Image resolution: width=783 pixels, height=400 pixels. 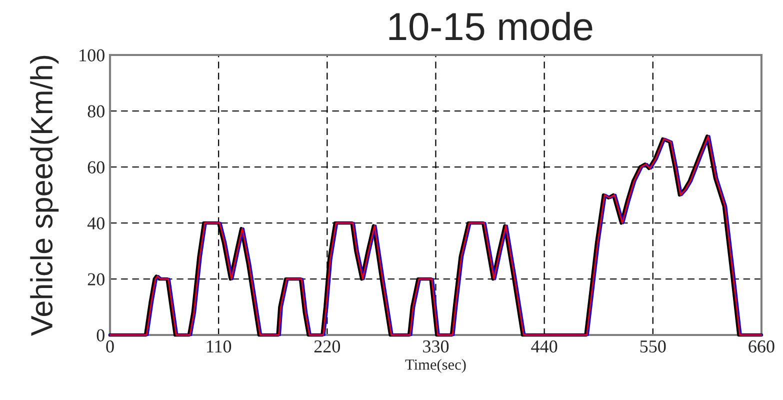 What do you see at coordinates (110, 346) in the screenshot?
I see `x-tick-label: 0` at bounding box center [110, 346].